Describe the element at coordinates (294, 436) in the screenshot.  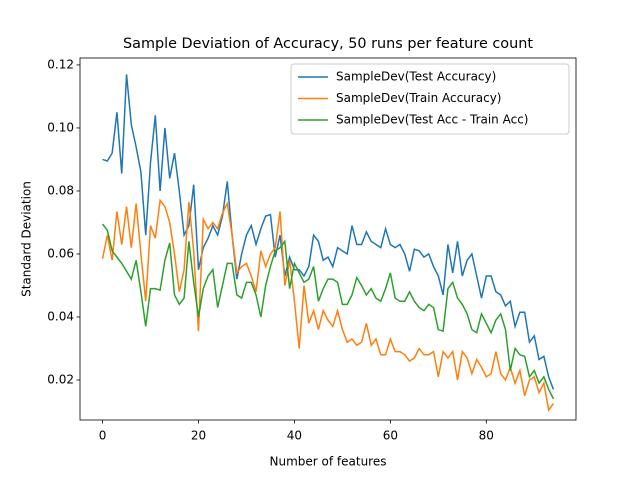
I see `x-tick-label: 40` at that location.